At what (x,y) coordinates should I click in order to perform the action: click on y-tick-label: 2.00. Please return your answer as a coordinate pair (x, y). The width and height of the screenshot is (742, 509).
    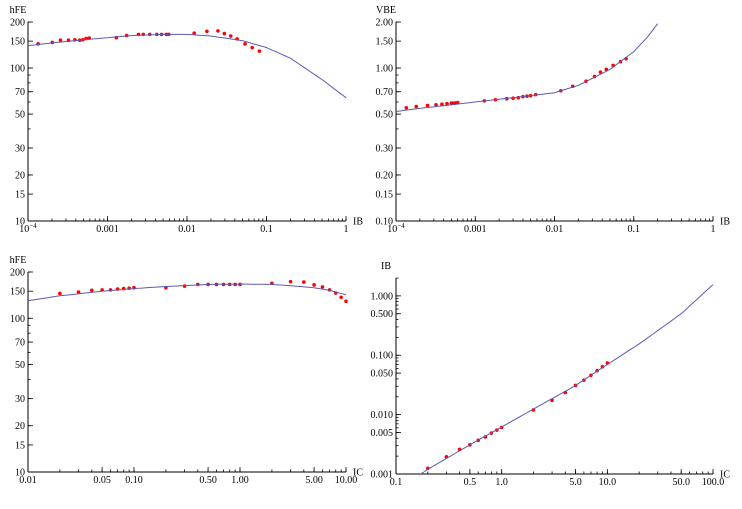
    Looking at the image, I should click on (385, 23).